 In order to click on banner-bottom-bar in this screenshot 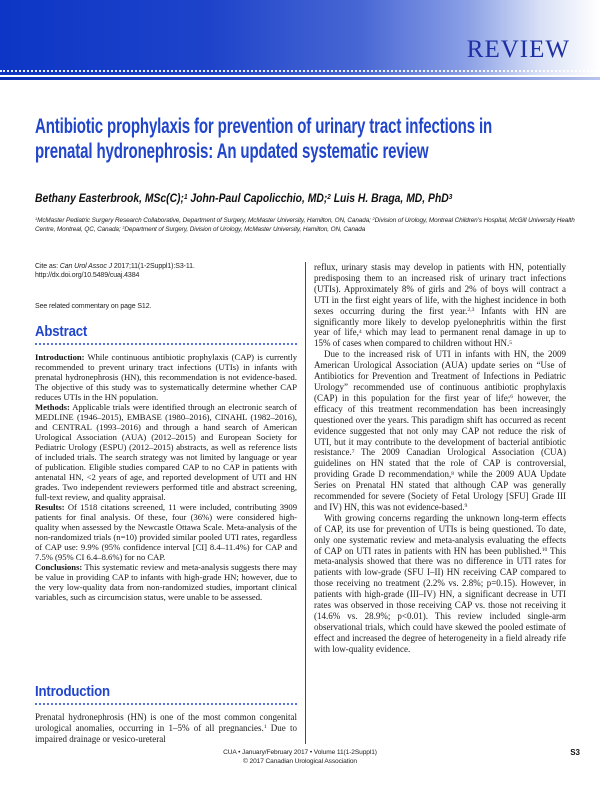, I will do `click(300, 78)`.